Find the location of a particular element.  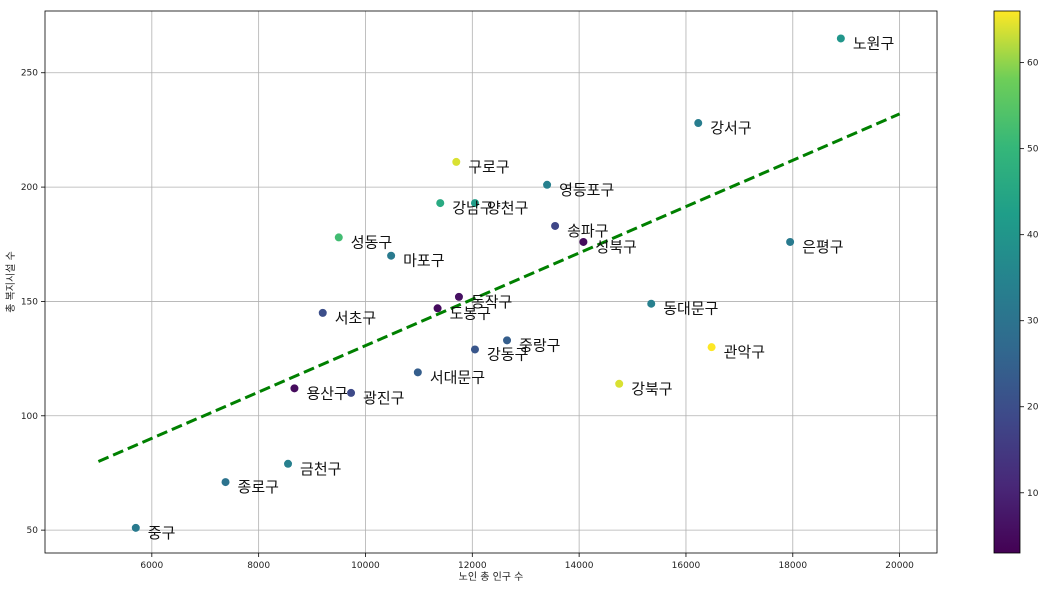

point-label: 마포구 is located at coordinates (423, 261).